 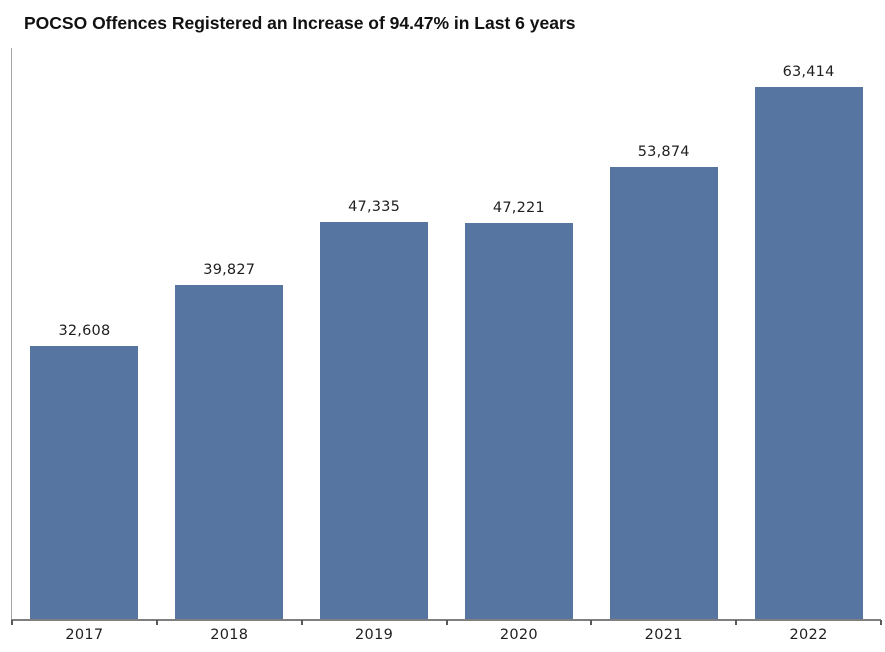 I want to click on bar-column-2022: 63,414, so click(x=808, y=334).